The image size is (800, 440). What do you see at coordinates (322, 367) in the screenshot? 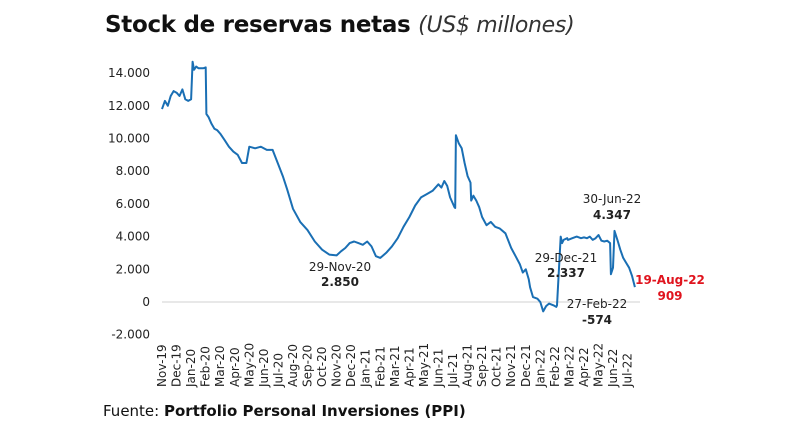
I see `x-tick-label: Oct-20` at bounding box center [322, 367].